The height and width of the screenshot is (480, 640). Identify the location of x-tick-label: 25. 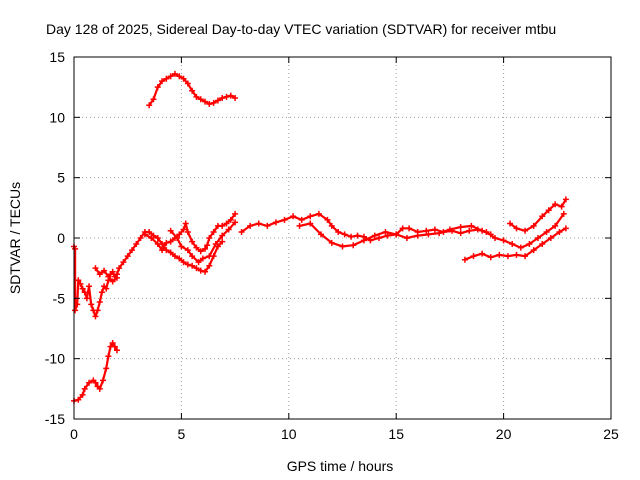
(611, 434).